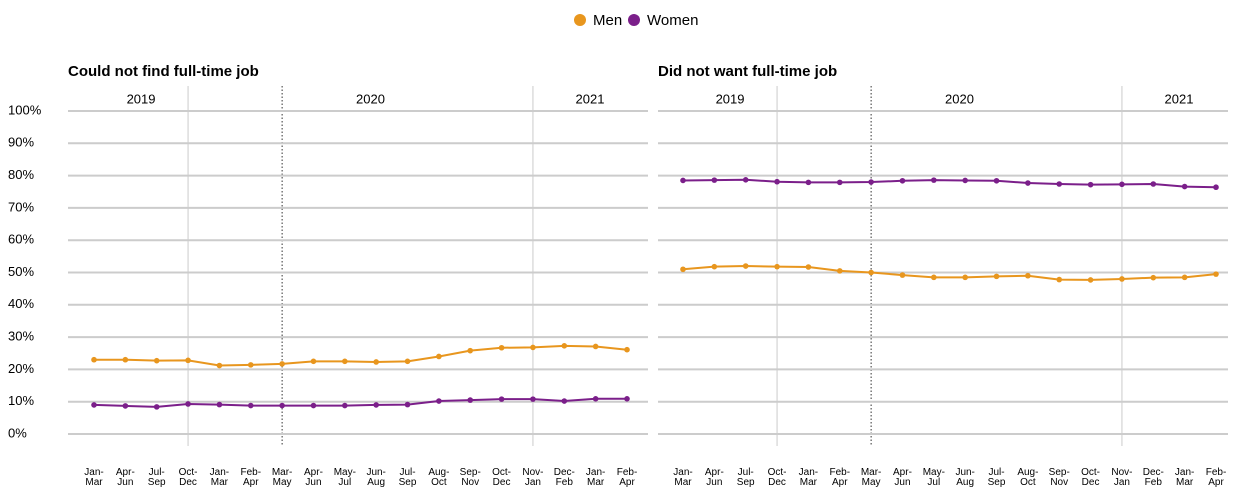  What do you see at coordinates (21, 303) in the screenshot?
I see `y-tick-label: 40%` at bounding box center [21, 303].